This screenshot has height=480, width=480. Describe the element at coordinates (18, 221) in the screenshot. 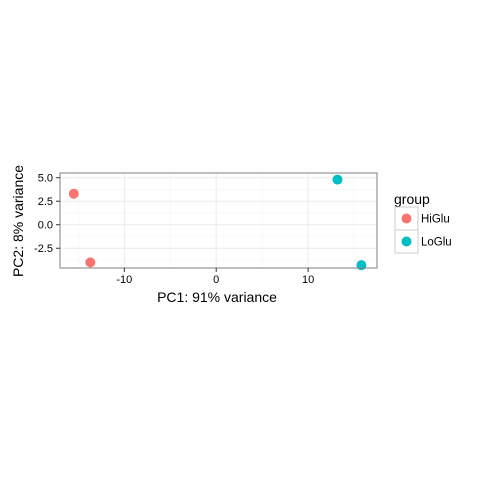

I see `y-axis-title: PC2: 8% variance` at that location.